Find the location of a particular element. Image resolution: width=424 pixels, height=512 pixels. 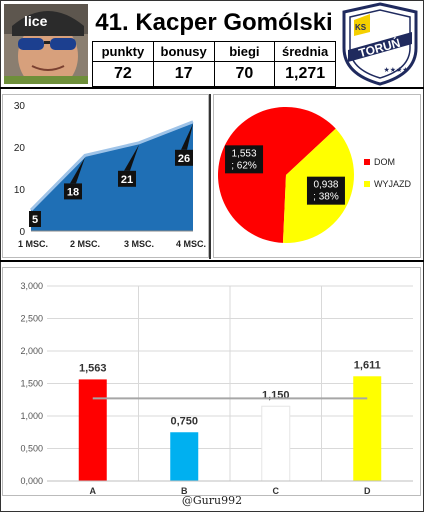

bar-c is located at coordinates (276, 443).